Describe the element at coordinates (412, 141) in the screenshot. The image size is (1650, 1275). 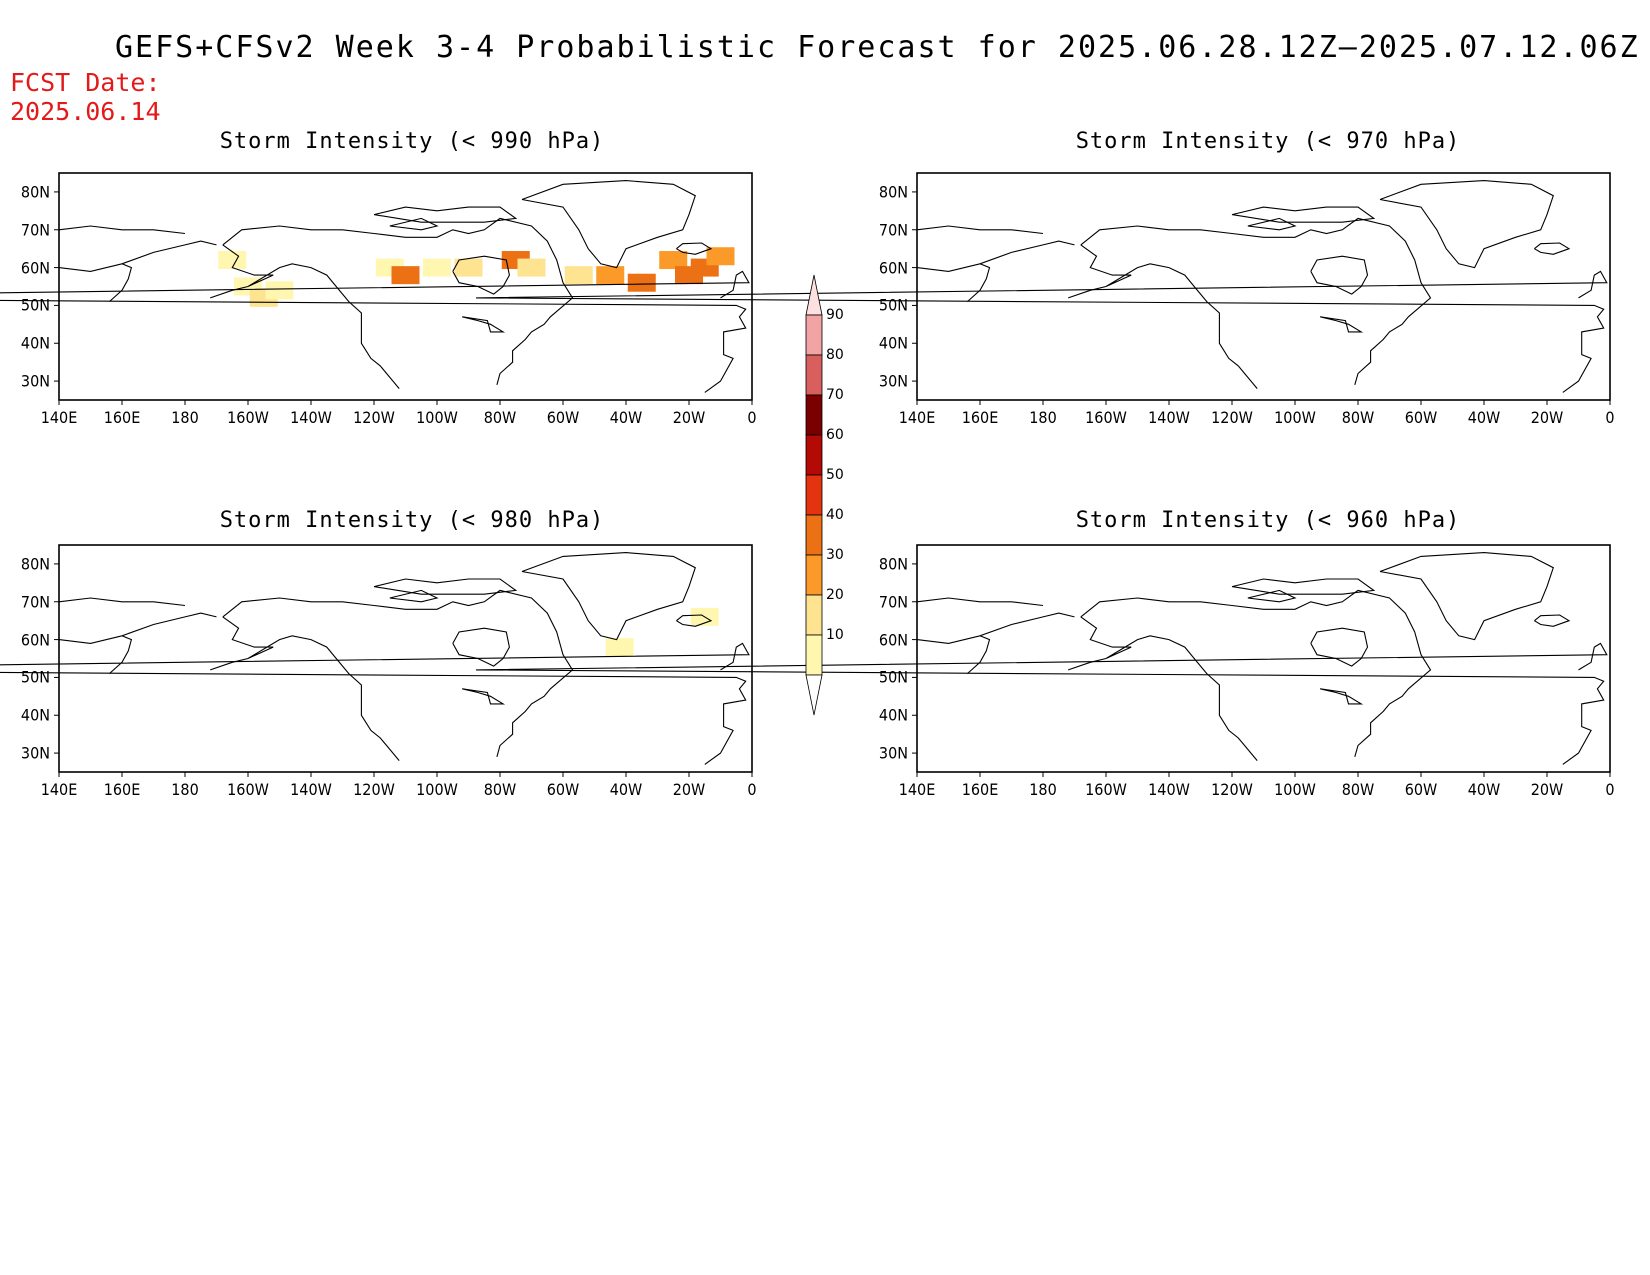
I see `panel-title-990: Storm Intensity (< 990 hPa)` at that location.